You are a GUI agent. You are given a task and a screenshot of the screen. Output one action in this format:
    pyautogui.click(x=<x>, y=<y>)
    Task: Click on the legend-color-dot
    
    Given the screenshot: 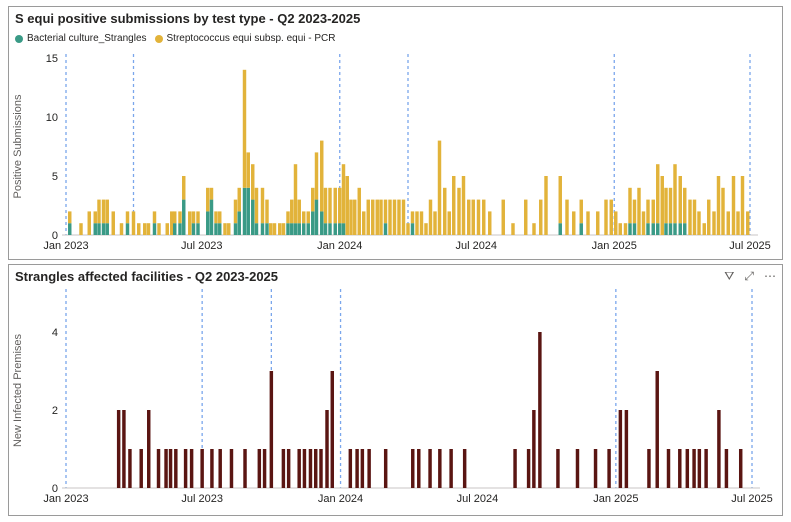 What is the action you would take?
    pyautogui.click(x=19, y=38)
    